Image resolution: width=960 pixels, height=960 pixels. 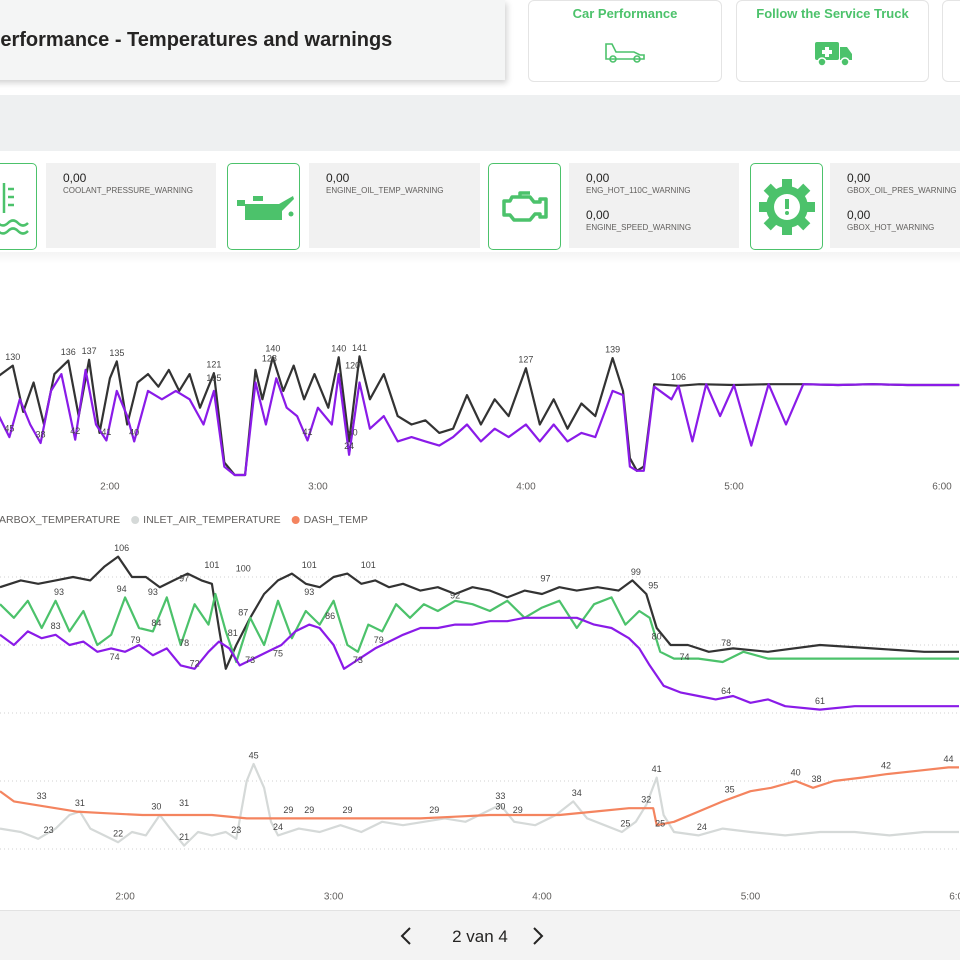 What do you see at coordinates (542, 897) in the screenshot?
I see `x-tick-label: 4:00` at bounding box center [542, 897].